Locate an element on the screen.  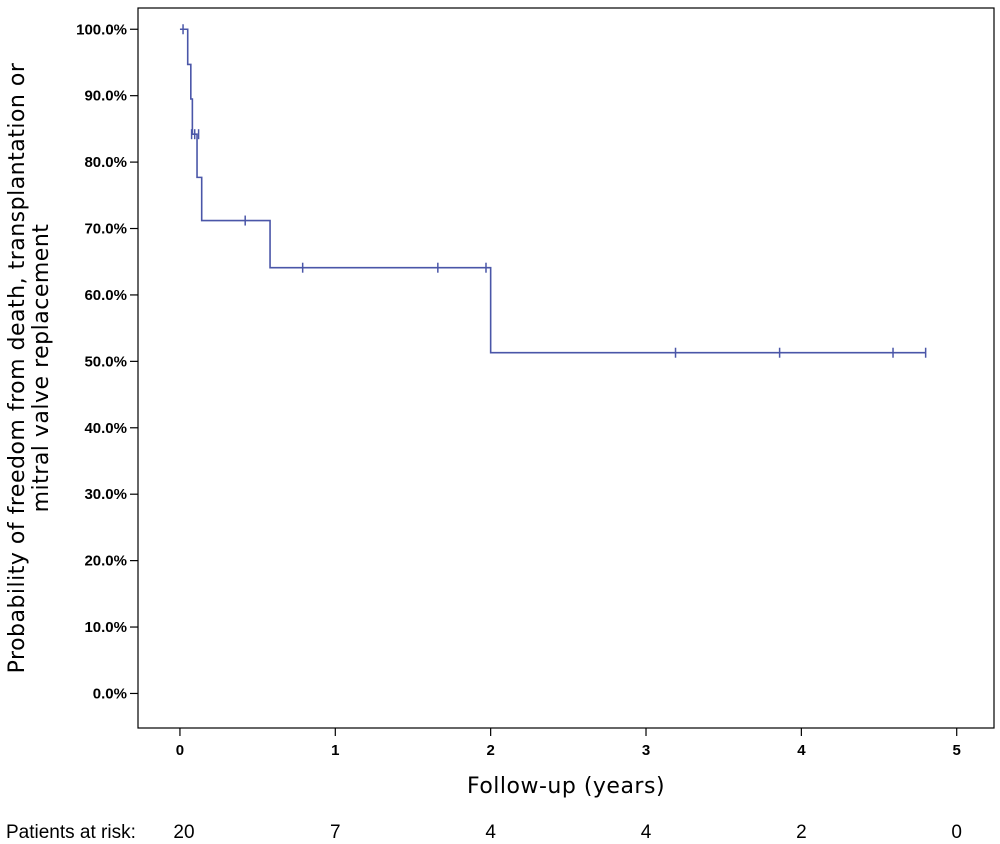
y-tick-label-4: 40.0% is located at coordinates (105, 428).